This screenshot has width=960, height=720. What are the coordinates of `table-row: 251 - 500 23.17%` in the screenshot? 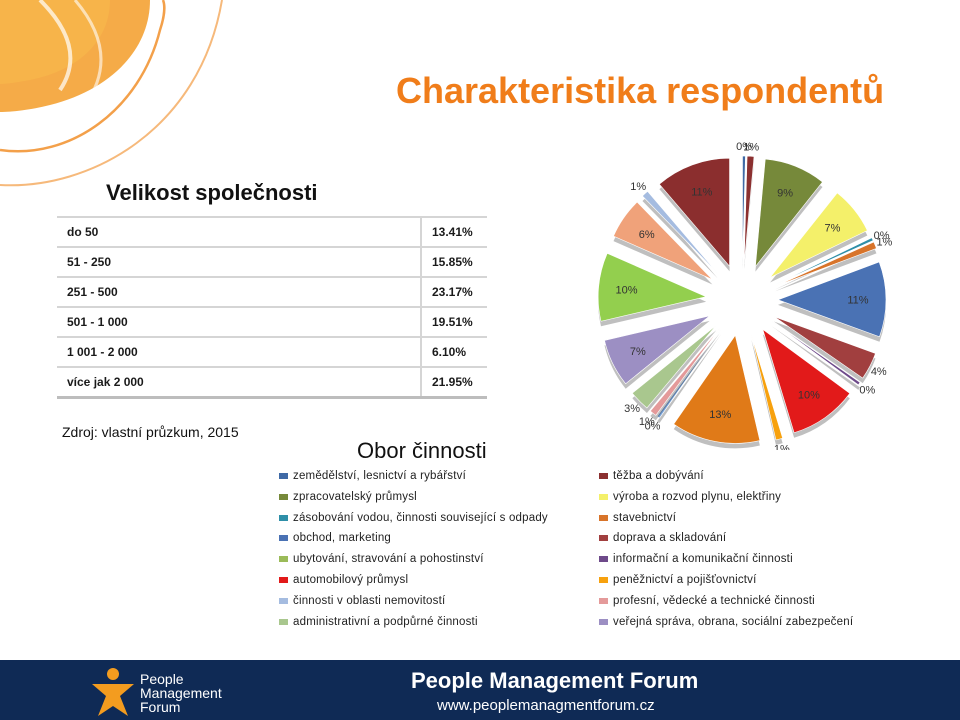 It's located at (272, 292).